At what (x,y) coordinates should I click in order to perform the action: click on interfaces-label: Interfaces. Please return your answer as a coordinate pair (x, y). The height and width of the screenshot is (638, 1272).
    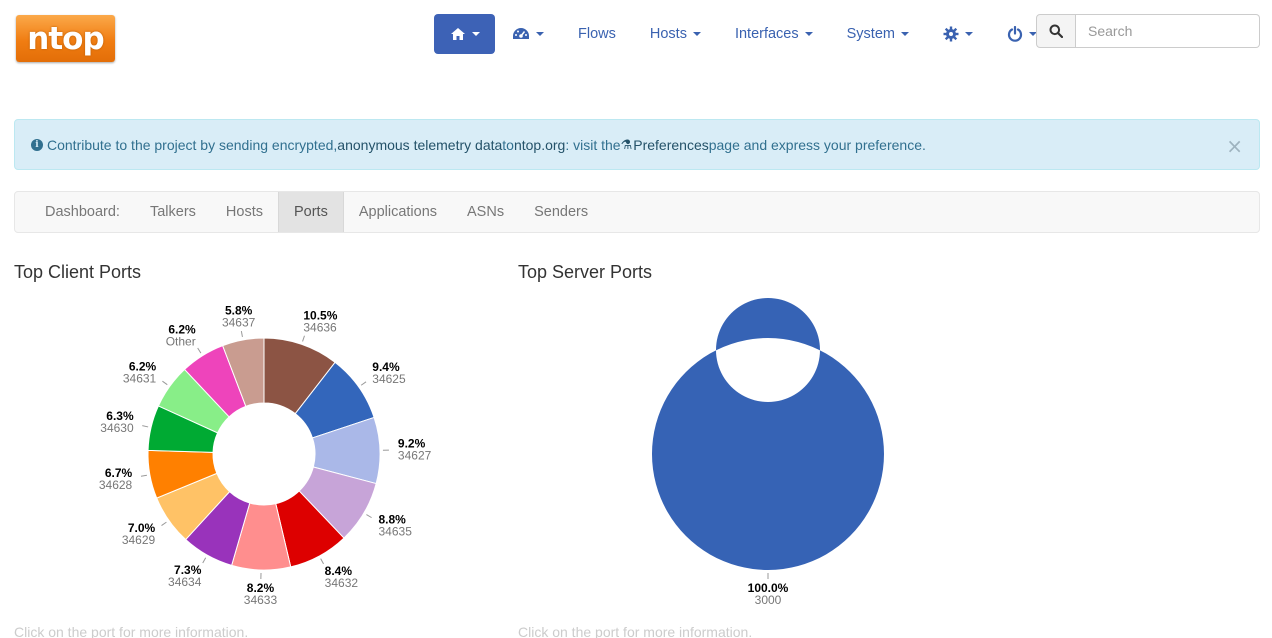
    Looking at the image, I should click on (766, 34).